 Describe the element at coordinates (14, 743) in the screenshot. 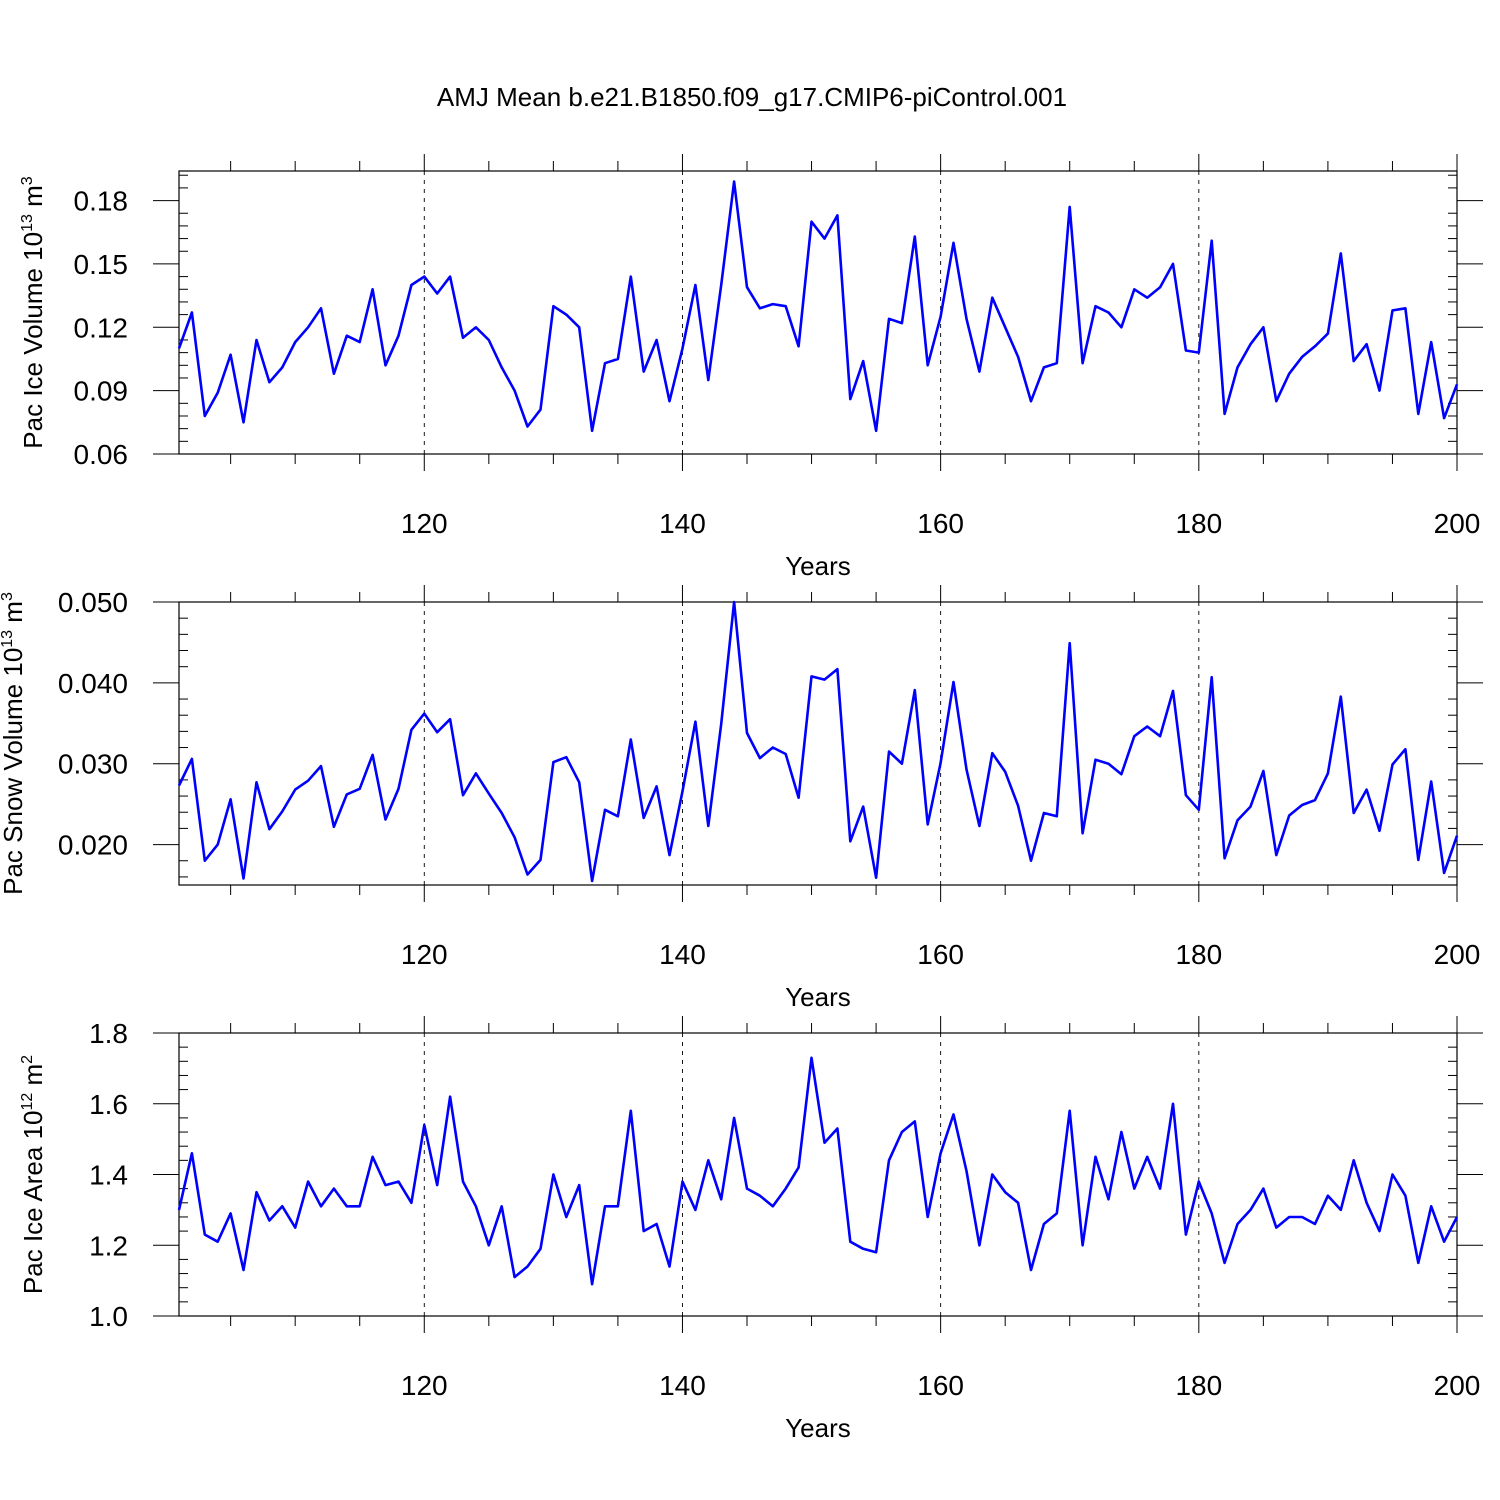

I see `y-axis-label: Pac Snow Volume 1013 m3` at that location.